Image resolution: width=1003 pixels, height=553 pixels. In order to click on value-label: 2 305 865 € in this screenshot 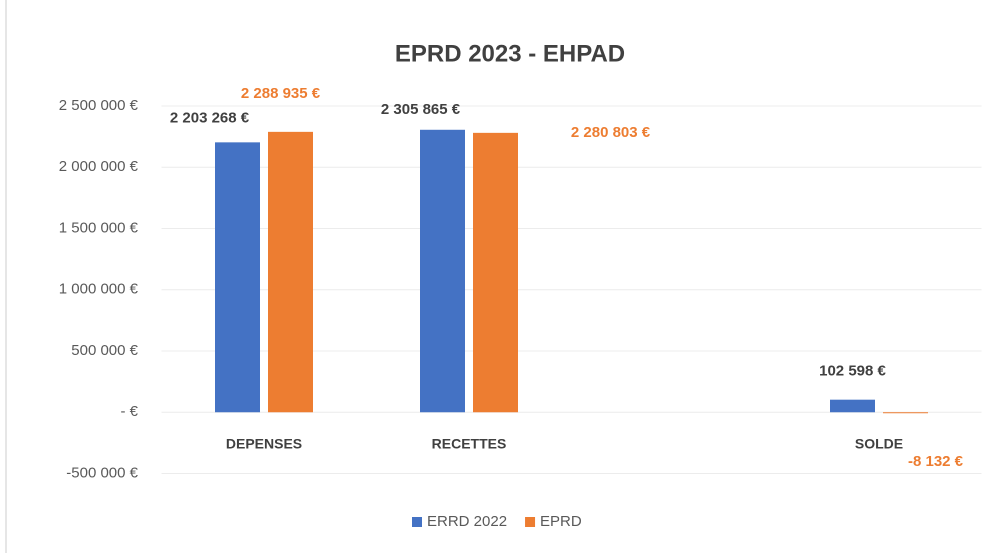, I will do `click(421, 109)`.